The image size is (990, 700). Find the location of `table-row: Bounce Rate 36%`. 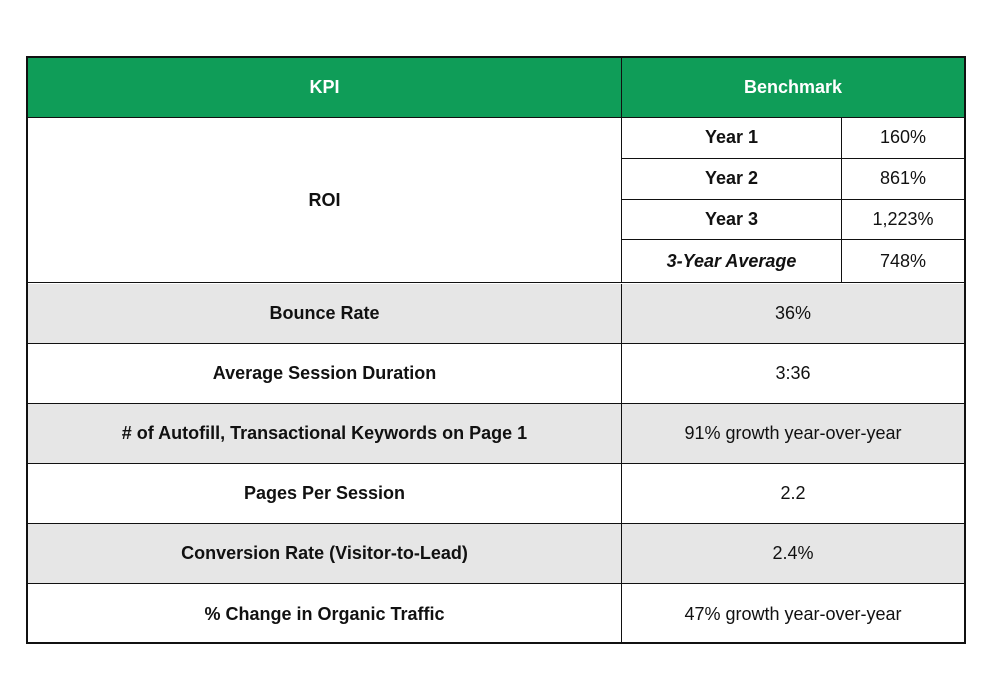

table-row: Bounce Rate 36% is located at coordinates (496, 314).